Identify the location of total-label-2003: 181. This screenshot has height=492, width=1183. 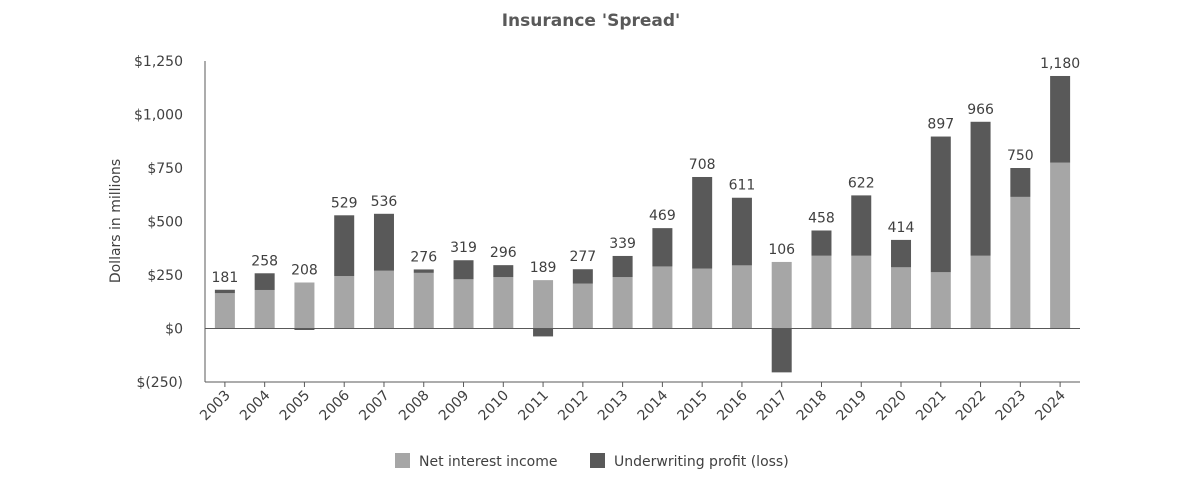
(225, 278).